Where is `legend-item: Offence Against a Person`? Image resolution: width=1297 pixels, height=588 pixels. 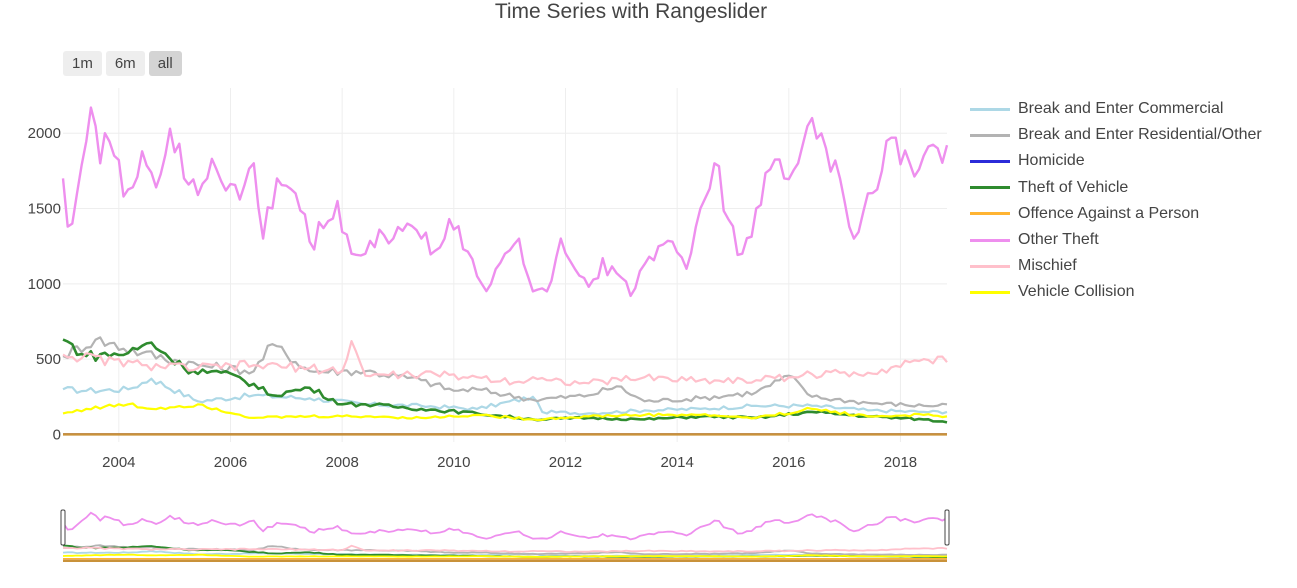 legend-item: Offence Against a Person is located at coordinates (1116, 214).